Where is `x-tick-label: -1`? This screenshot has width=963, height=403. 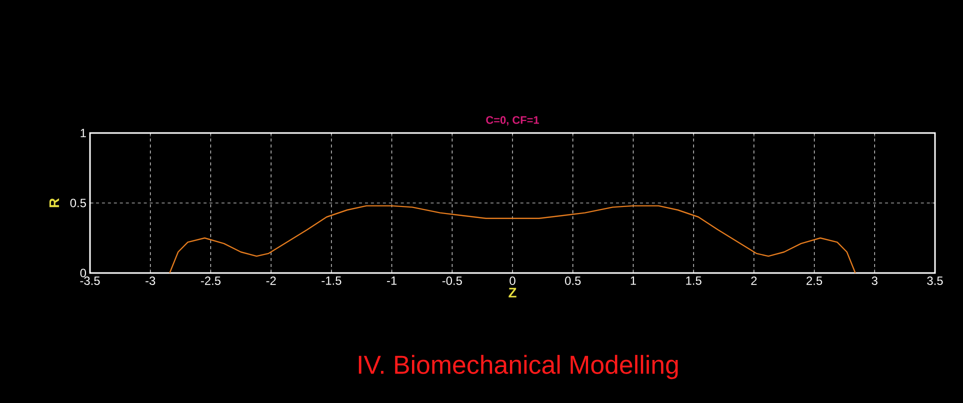 x-tick-label: -1 is located at coordinates (392, 280).